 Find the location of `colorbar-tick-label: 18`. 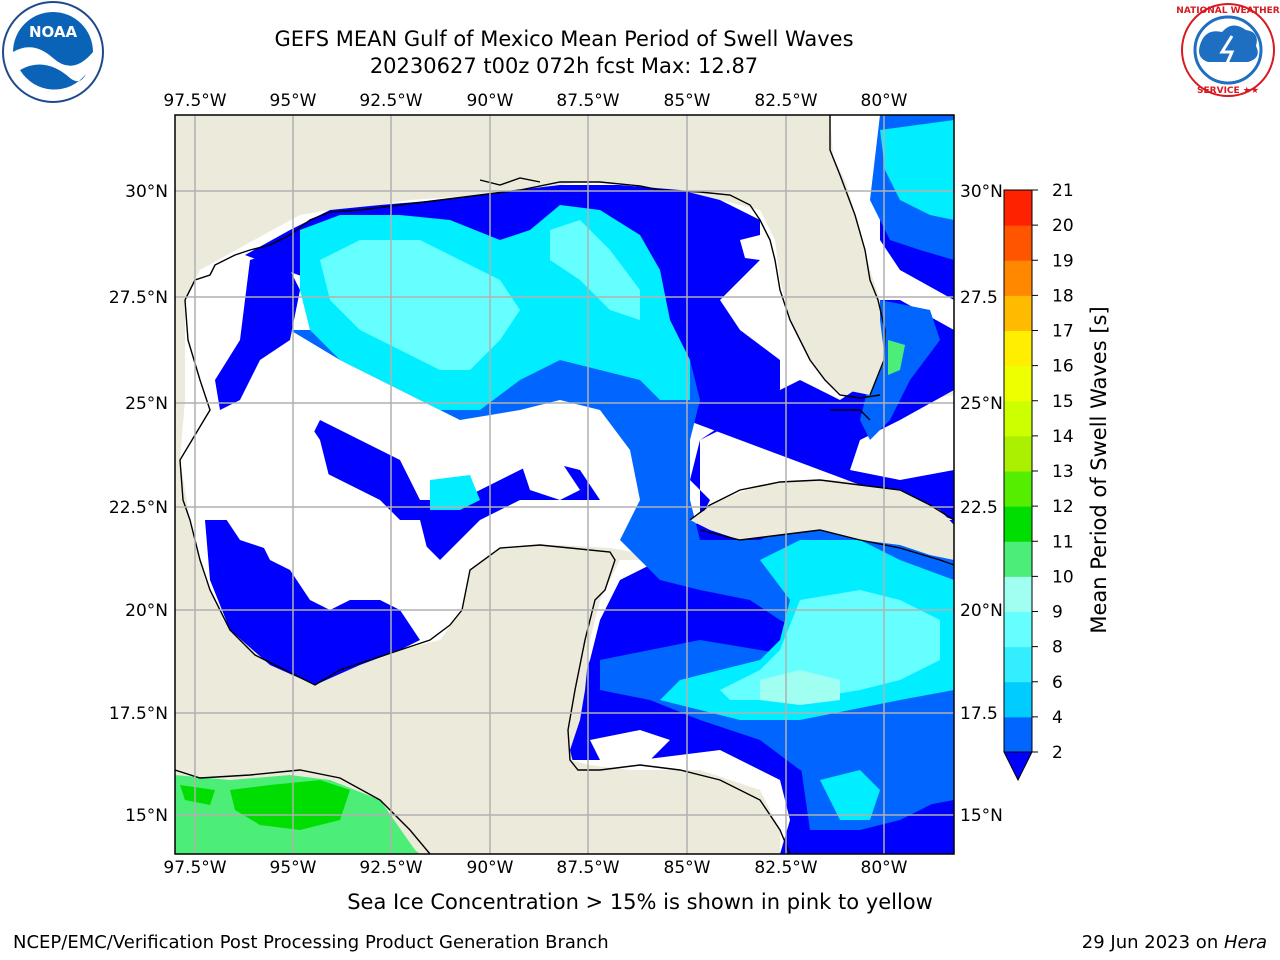

colorbar-tick-label: 18 is located at coordinates (1063, 296).